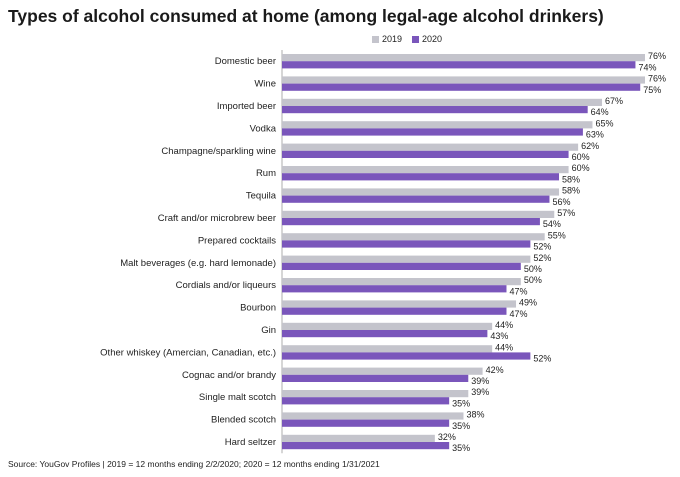  I want to click on data-label-2019: 50%, so click(533, 280).